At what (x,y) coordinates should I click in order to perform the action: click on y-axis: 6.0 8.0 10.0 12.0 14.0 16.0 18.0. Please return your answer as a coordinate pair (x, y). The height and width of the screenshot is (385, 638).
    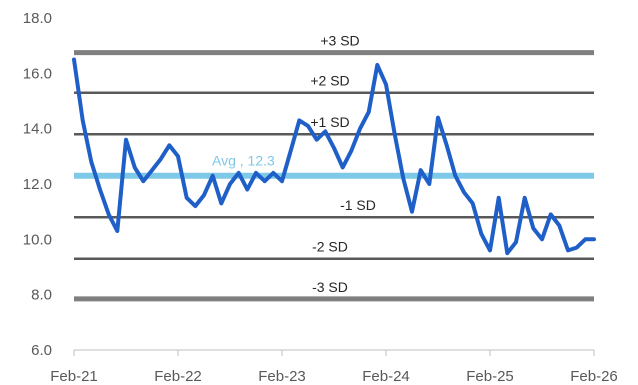
    Looking at the image, I should click on (37, 184).